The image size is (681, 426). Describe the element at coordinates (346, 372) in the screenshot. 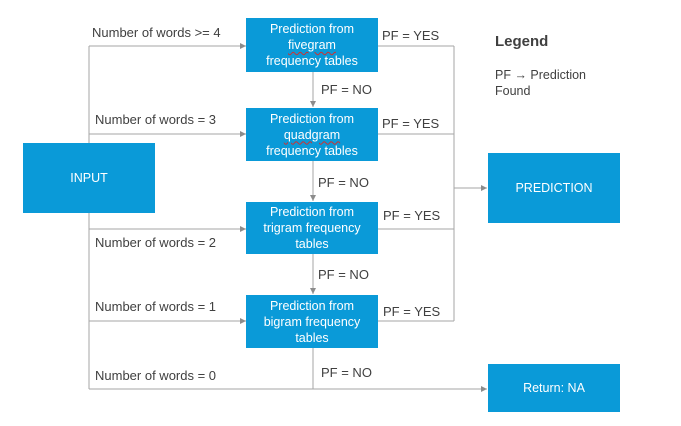

I see `label-pf-no-4: PF = NO` at that location.